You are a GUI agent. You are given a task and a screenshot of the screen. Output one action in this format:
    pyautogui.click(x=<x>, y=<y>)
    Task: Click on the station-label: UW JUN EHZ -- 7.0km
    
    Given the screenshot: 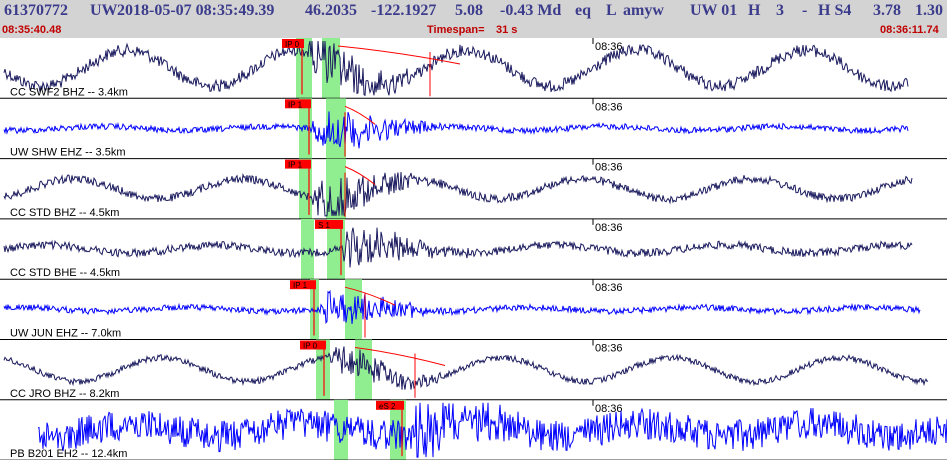 What is the action you would take?
    pyautogui.click(x=65, y=334)
    